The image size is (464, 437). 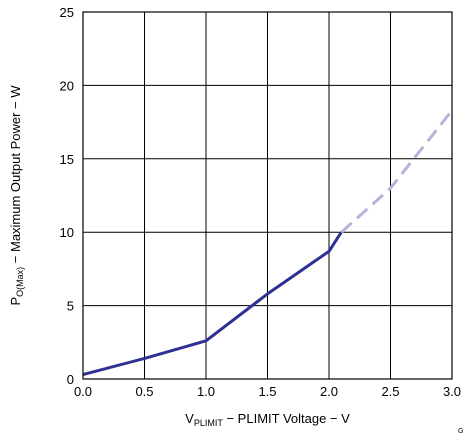 I want to click on y-tick-label: 20, so click(x=67, y=85).